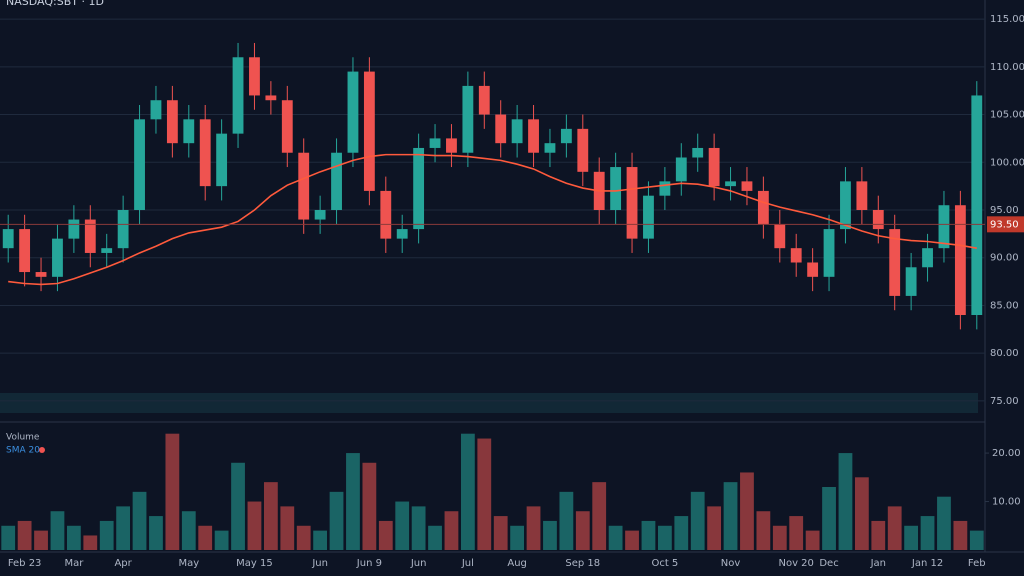 Image resolution: width=1024 pixels, height=576 pixels. I want to click on y-tick-label: 110.00, so click(1007, 67).